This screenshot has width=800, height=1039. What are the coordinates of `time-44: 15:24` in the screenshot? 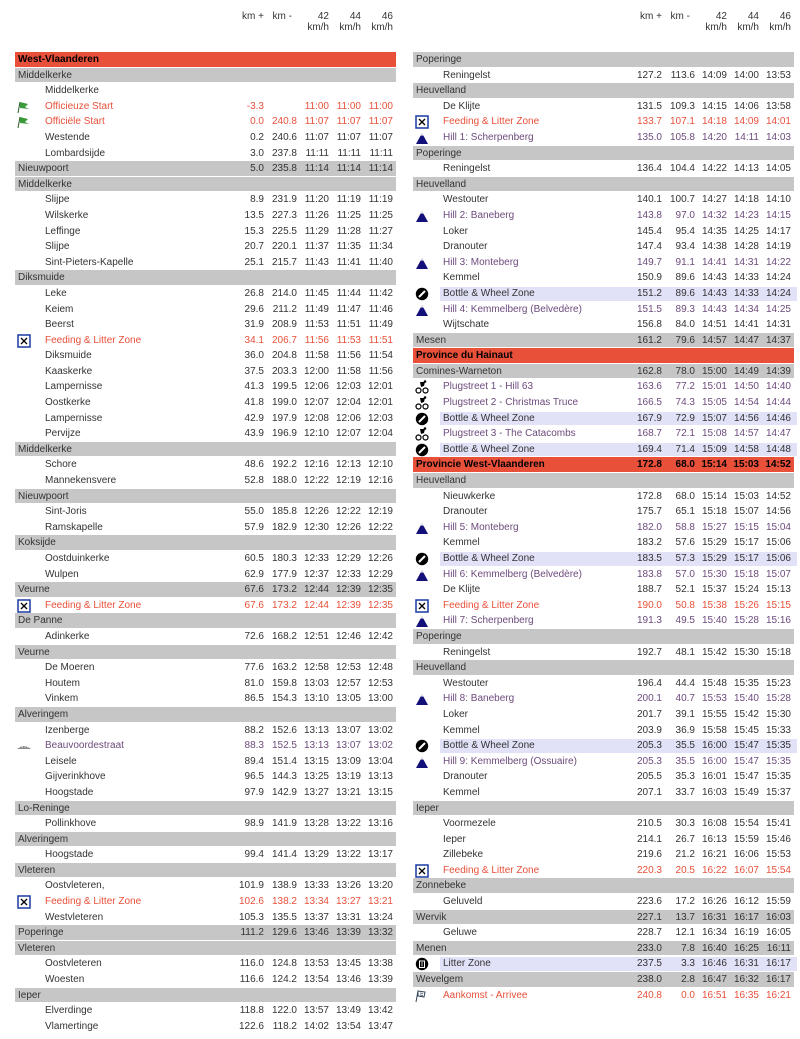 It's located at (746, 590).